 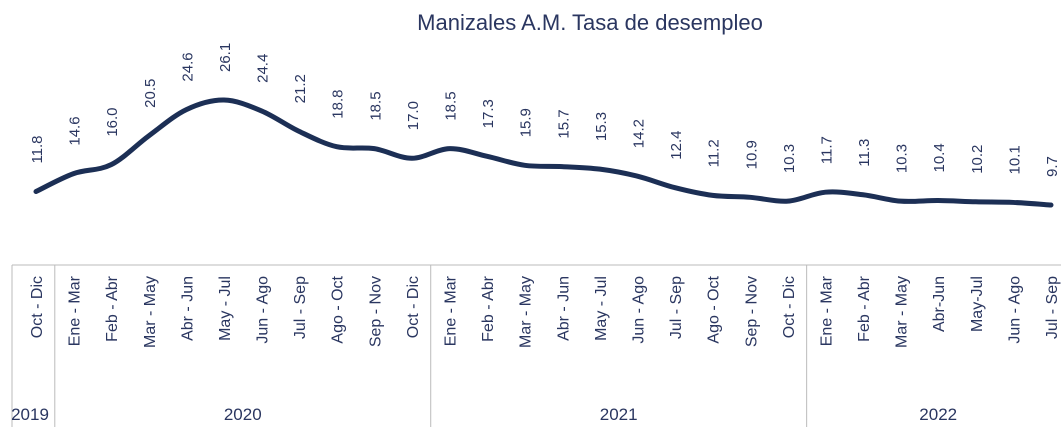 What do you see at coordinates (977, 159) in the screenshot?
I see `data-label: 10.2` at bounding box center [977, 159].